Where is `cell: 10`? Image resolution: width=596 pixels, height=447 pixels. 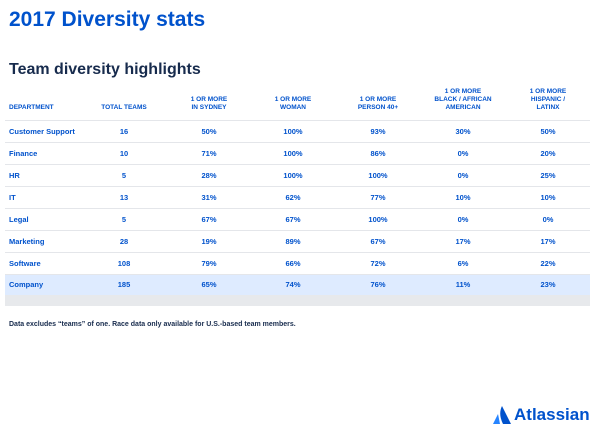 cell: 10 is located at coordinates (124, 153).